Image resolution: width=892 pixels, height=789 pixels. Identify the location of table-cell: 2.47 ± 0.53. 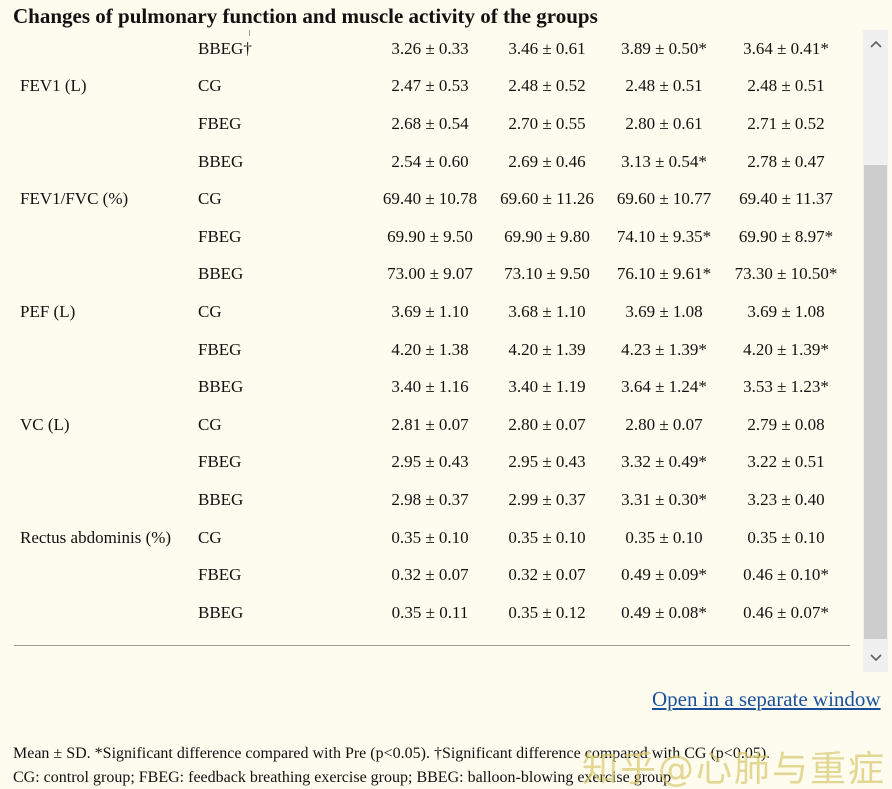
(430, 86).